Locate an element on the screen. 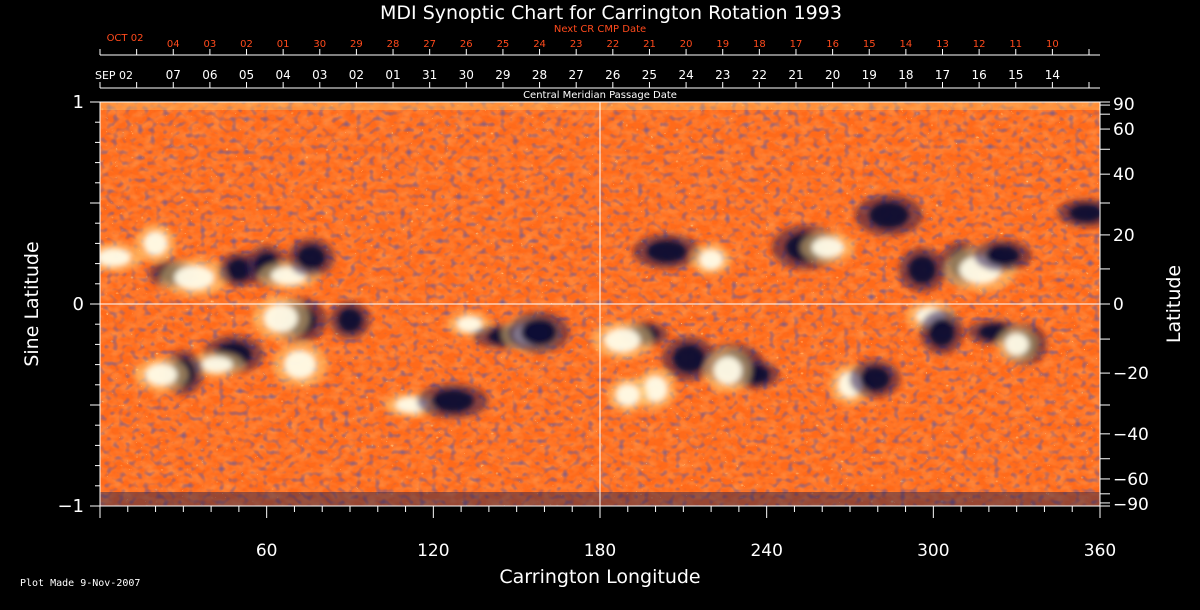 Image resolution: width=1200 pixels, height=610 pixels. x-axis: 60 120 180 240 300 360 is located at coordinates (607, 533).